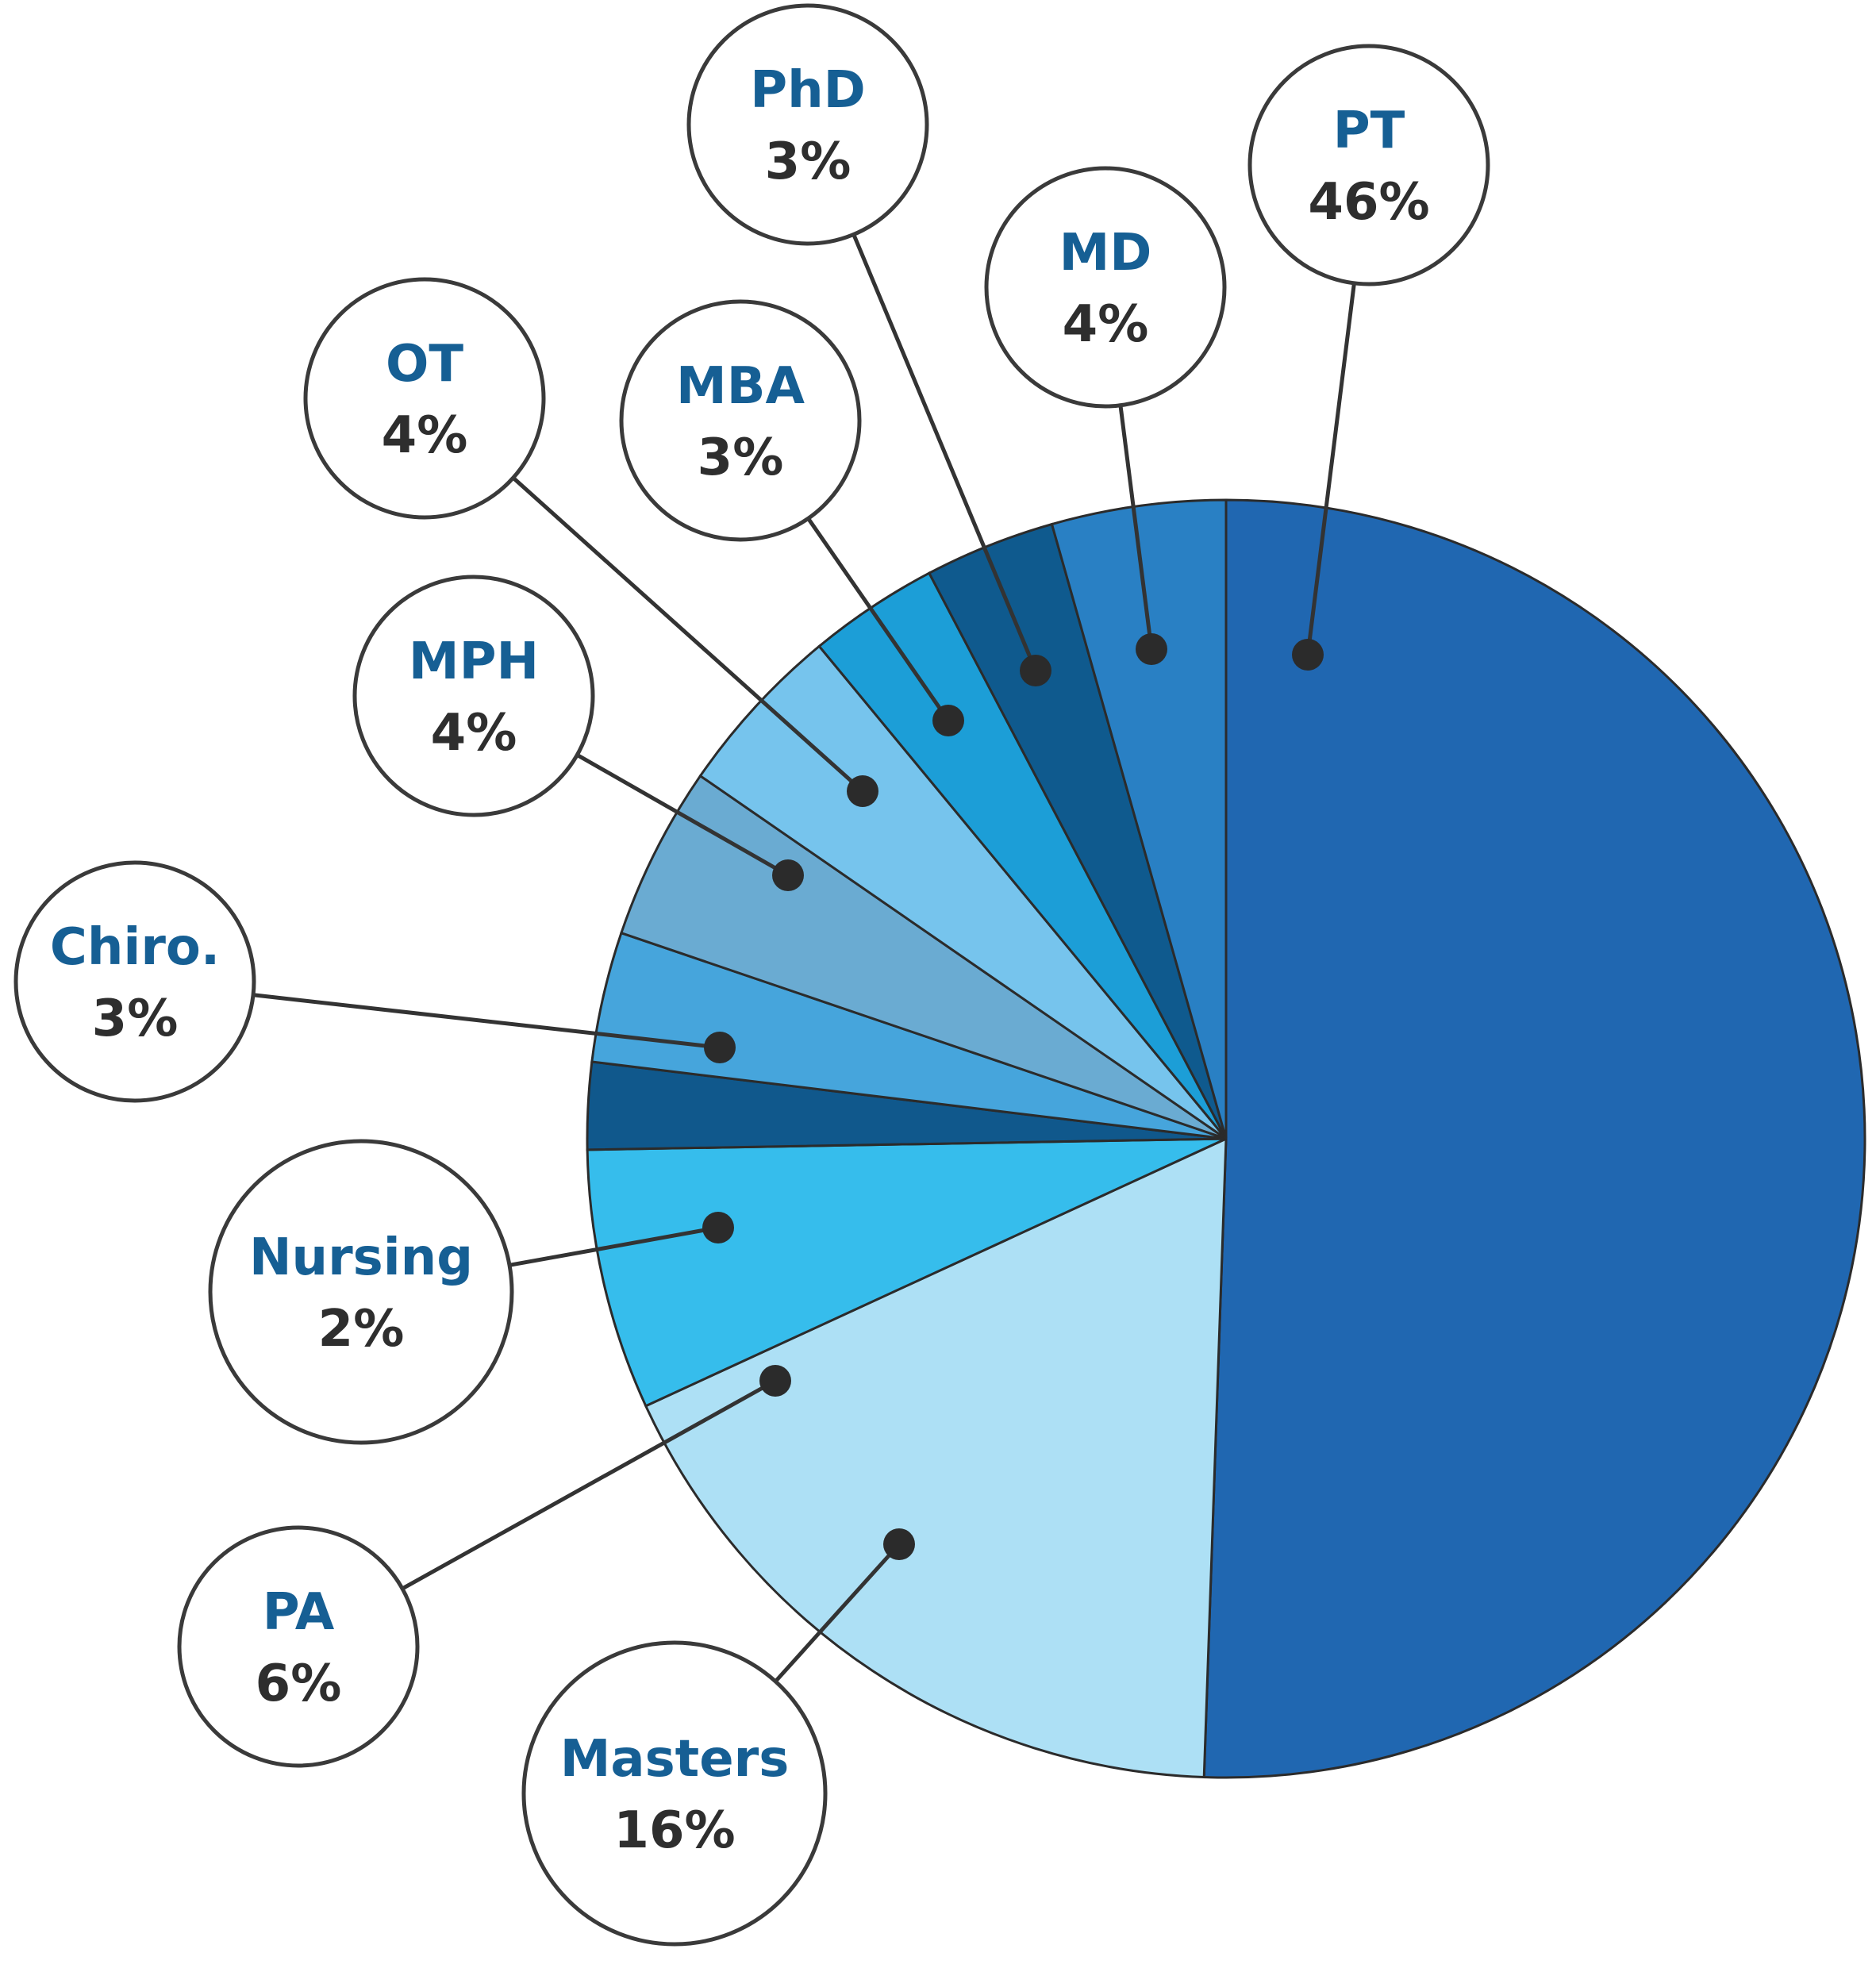  I want to click on label-bubble-masters: Masters 16%, so click(674, 1794).